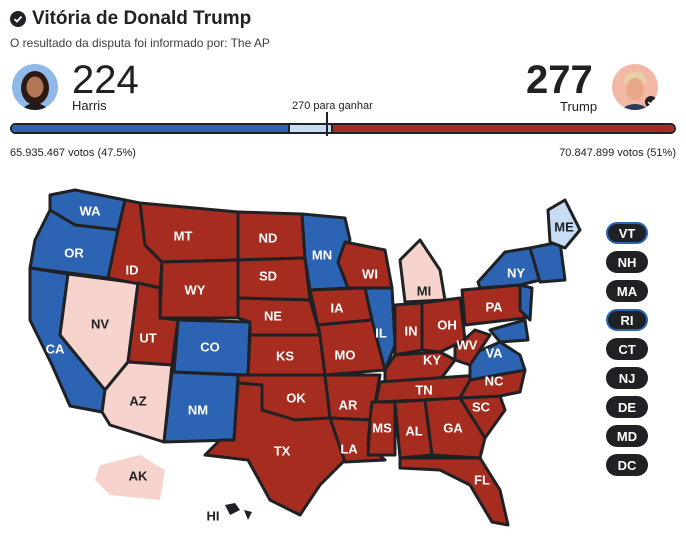 Image resolution: width=686 pixels, height=553 pixels. Describe the element at coordinates (35, 87) in the screenshot. I see `harris-avatar` at that location.